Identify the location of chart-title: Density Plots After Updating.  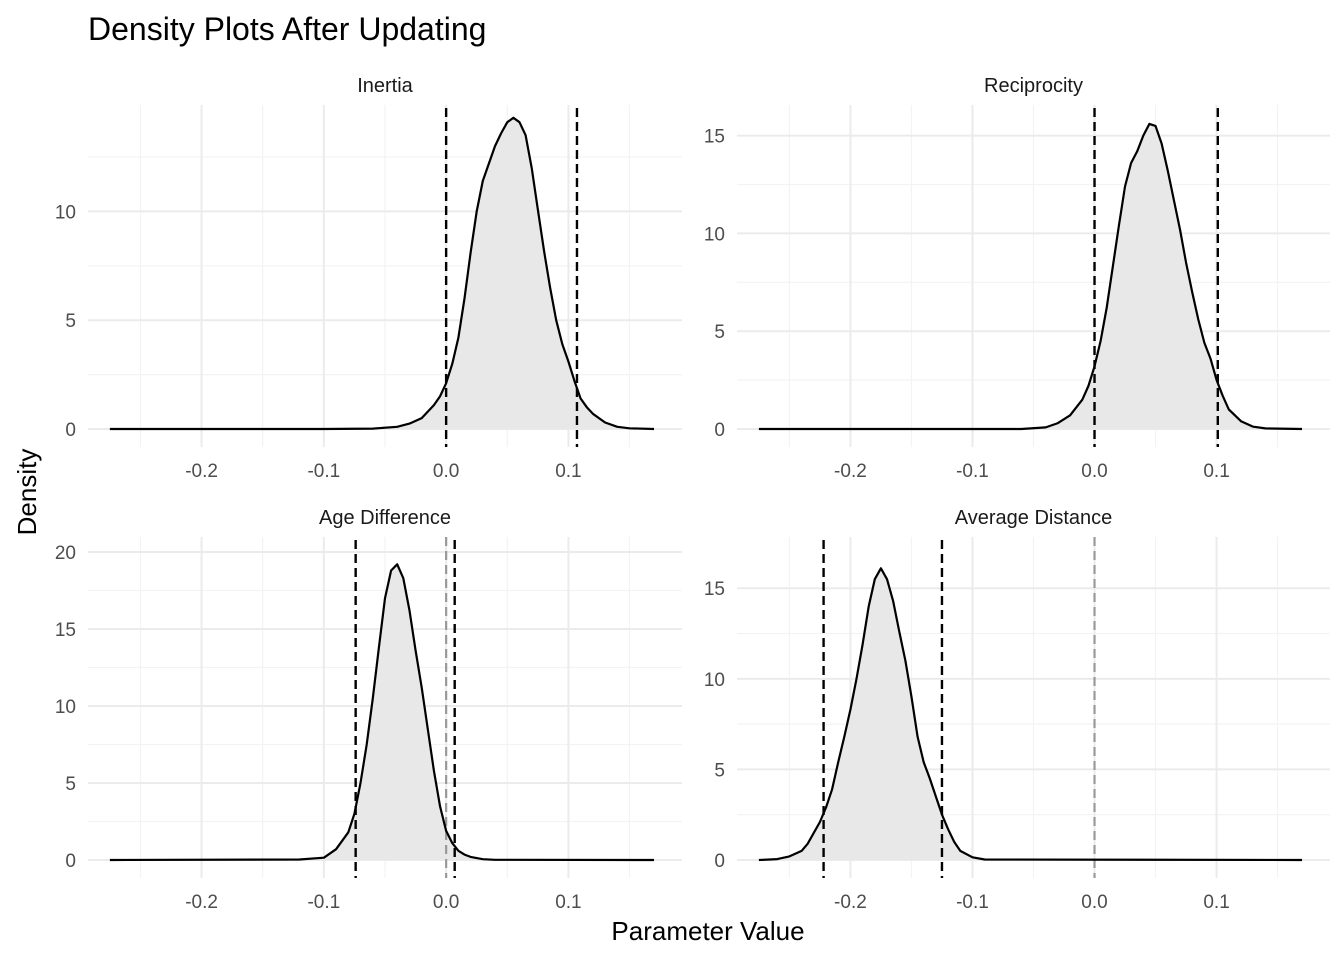
(287, 29).